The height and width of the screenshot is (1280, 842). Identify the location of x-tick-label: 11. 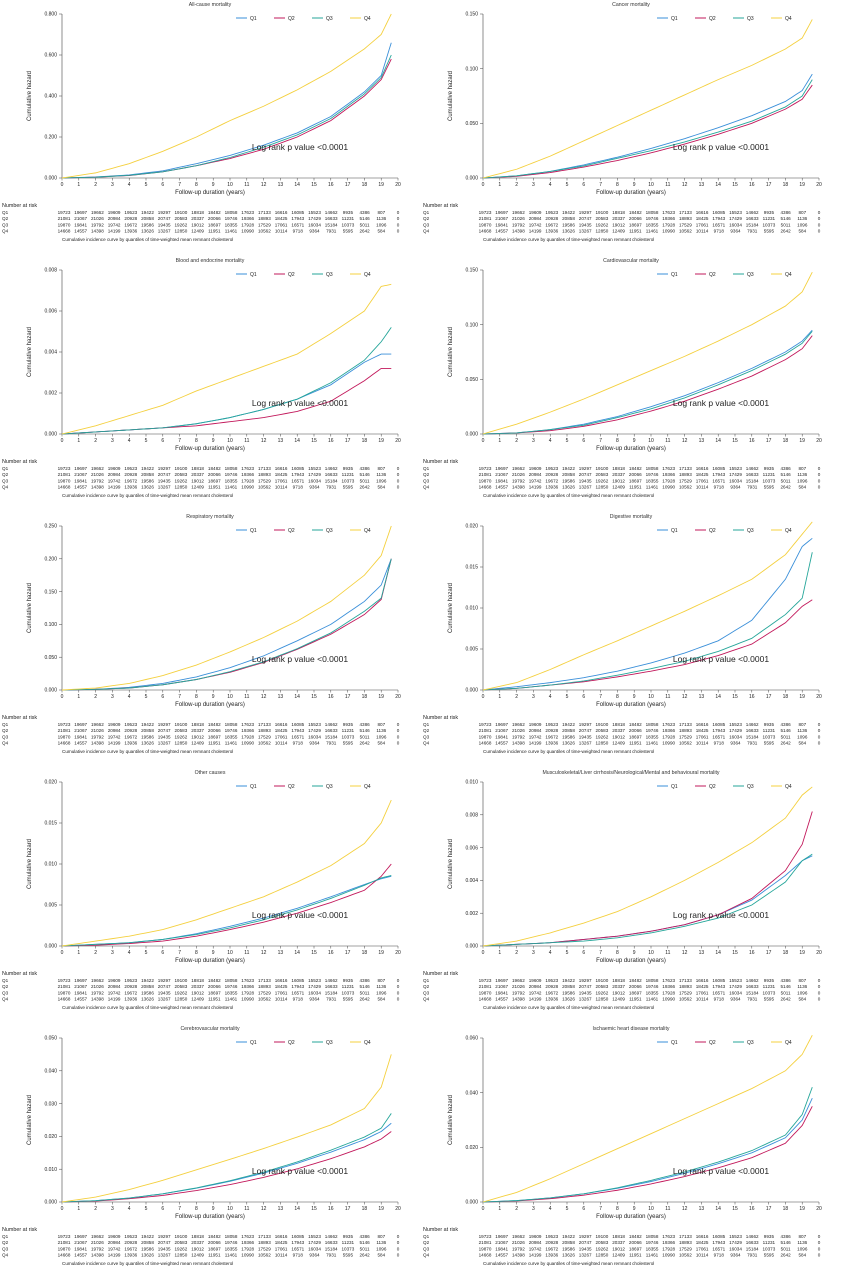
(667, 441).